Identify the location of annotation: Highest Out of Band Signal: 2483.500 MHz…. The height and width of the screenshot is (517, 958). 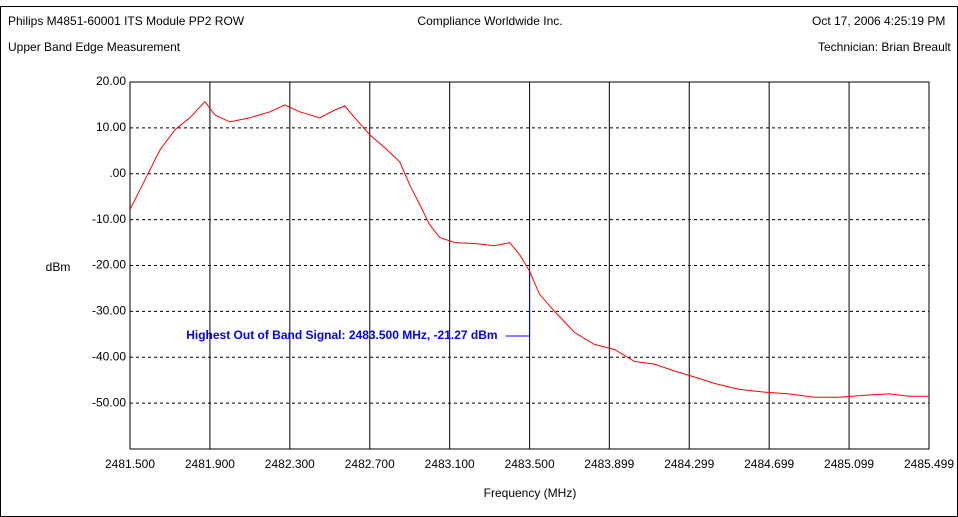
(341, 335).